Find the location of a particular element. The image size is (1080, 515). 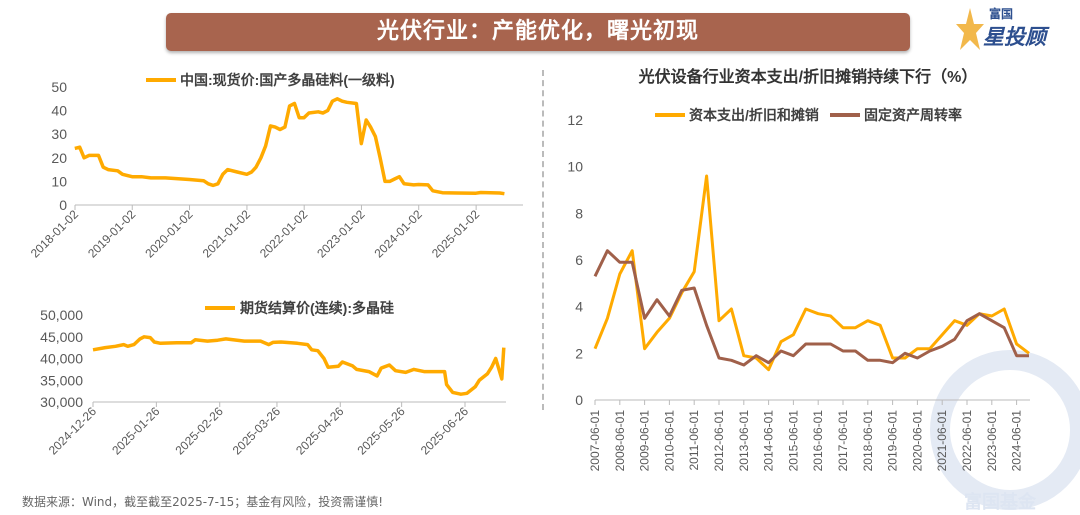

x-tick-label: 2023-01-02 is located at coordinates (341, 234).